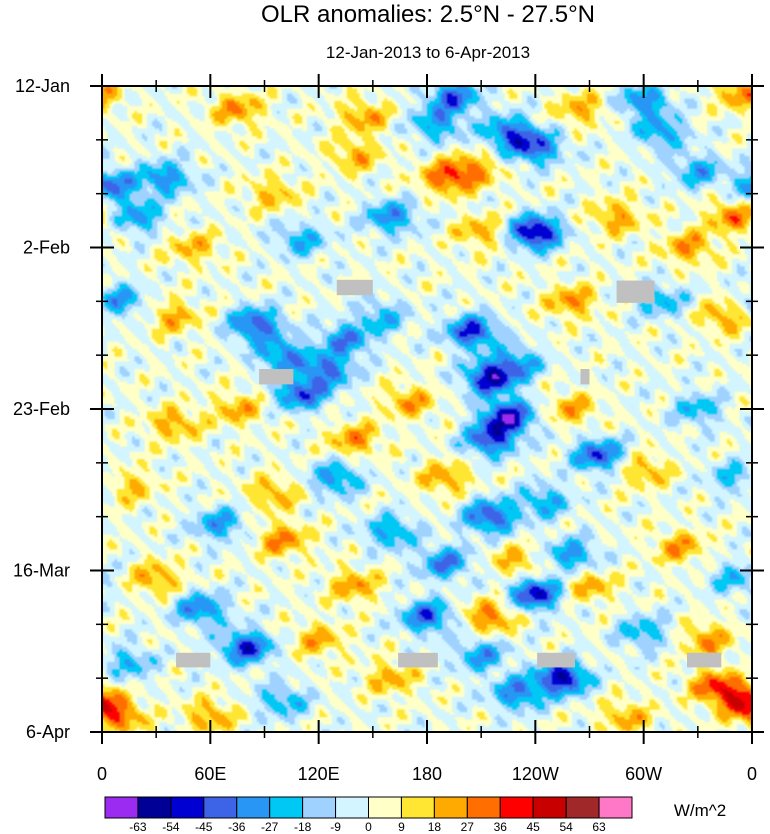 This screenshot has width=770, height=834. What do you see at coordinates (599, 827) in the screenshot?
I see `colorbar-label: 63` at bounding box center [599, 827].